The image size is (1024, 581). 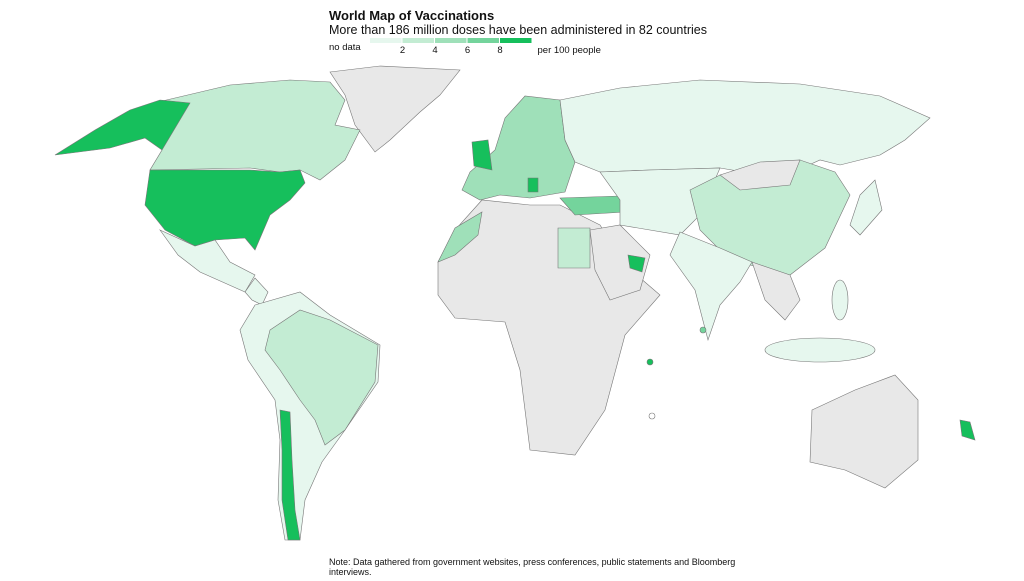 I want to click on south-america, so click(x=310, y=416).